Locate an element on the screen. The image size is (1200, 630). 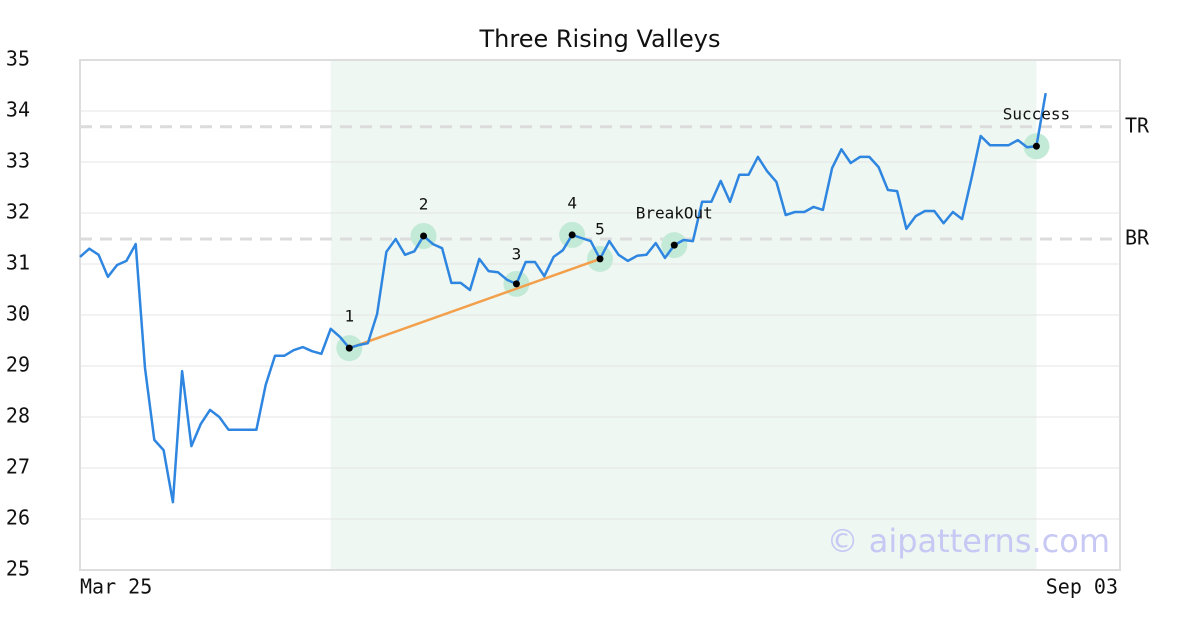
point-label: BreakOut is located at coordinates (674, 213).